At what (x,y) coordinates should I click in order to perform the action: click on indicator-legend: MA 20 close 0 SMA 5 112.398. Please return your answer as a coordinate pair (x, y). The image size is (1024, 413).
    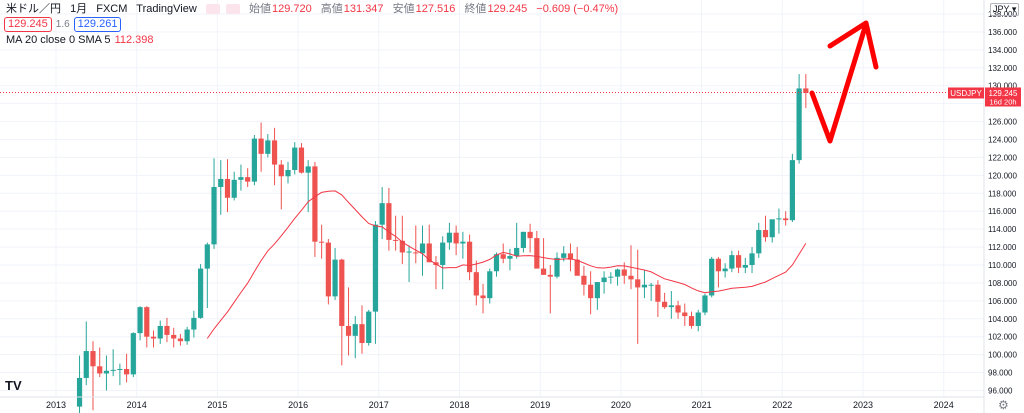
    Looking at the image, I should click on (80, 40).